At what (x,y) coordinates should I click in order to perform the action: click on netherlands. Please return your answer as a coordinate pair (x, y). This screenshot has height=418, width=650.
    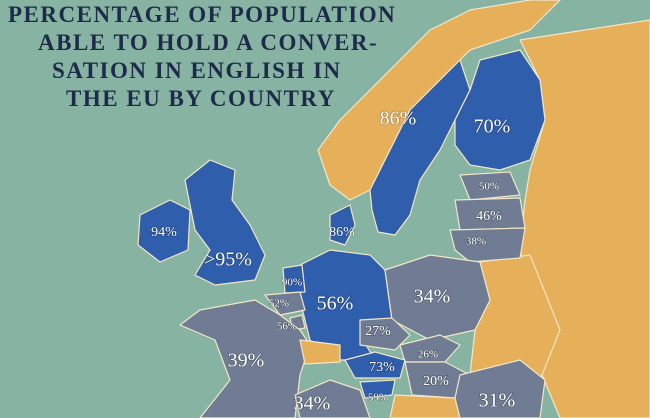
    Looking at the image, I should click on (294, 279).